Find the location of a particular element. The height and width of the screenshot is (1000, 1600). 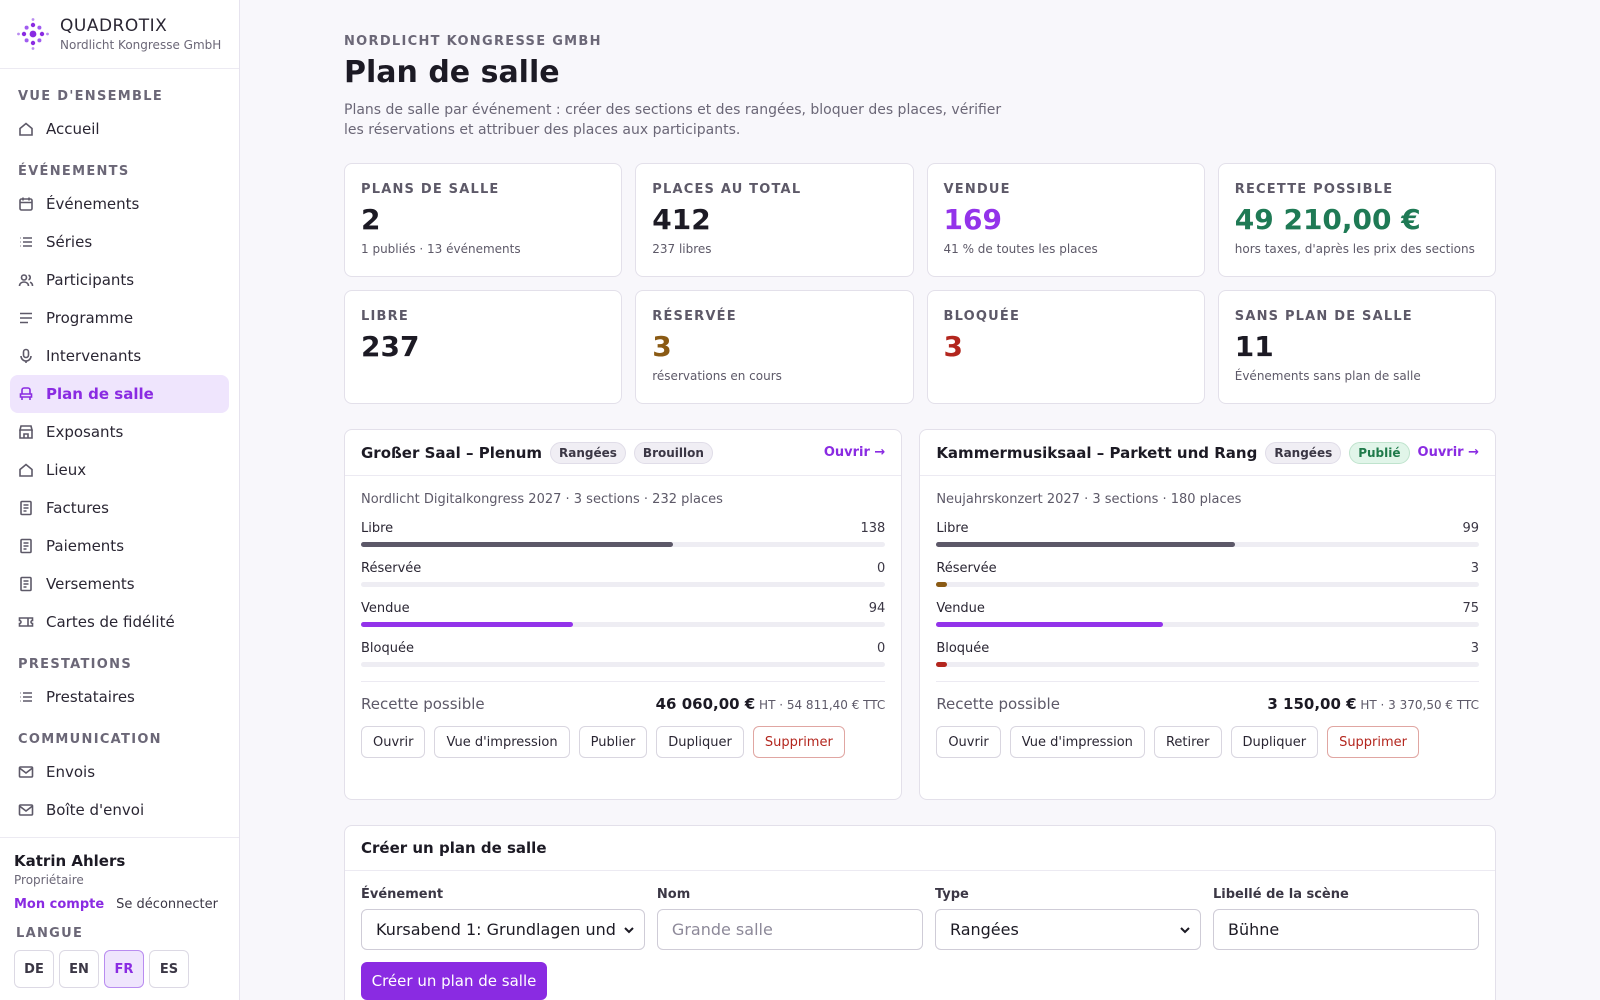

sidebar-item-label: Programme is located at coordinates (90, 318).